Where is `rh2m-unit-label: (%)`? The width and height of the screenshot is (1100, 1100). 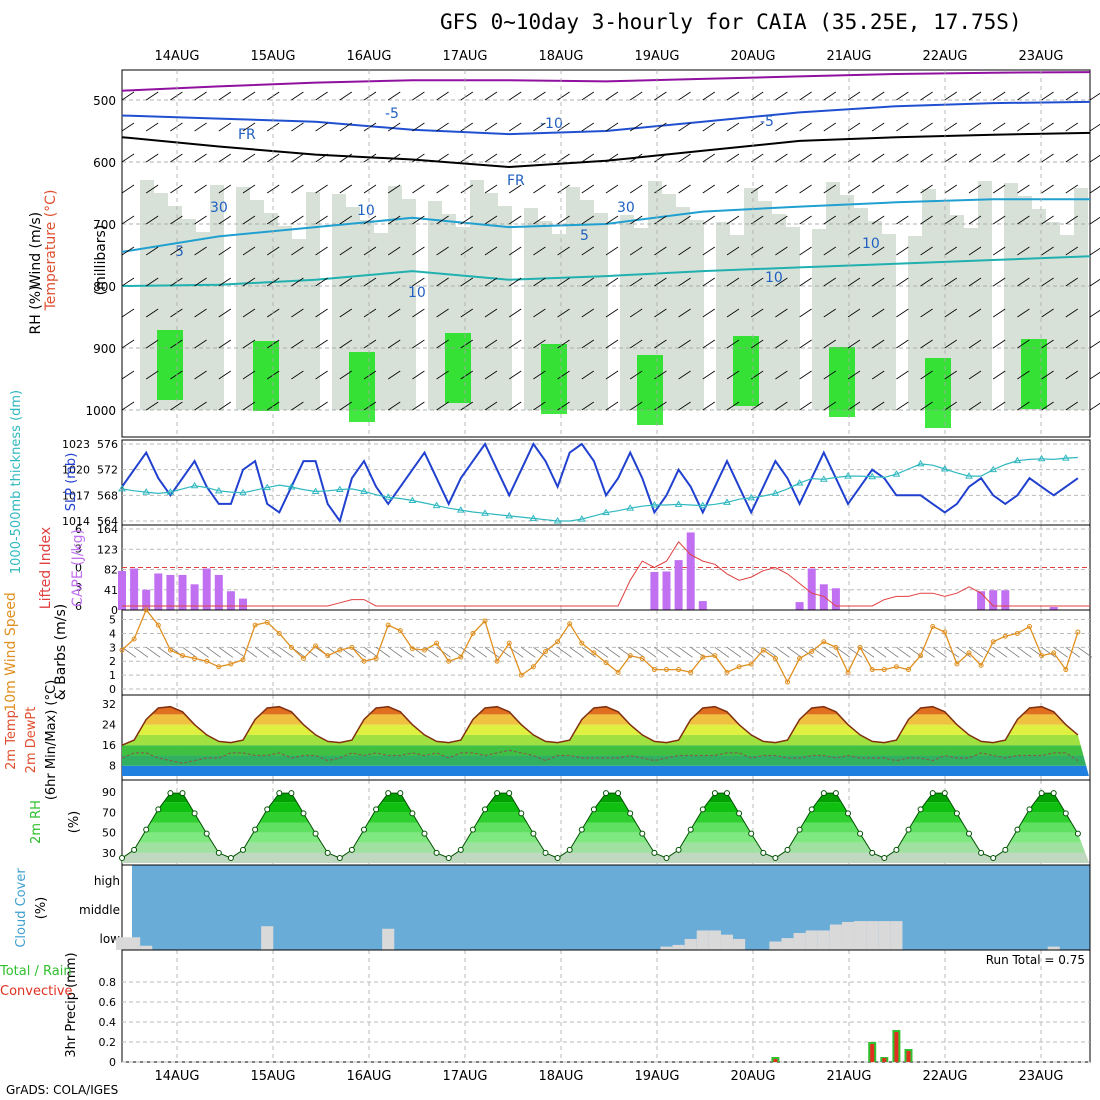 rh2m-unit-label: (%) is located at coordinates (74, 822).